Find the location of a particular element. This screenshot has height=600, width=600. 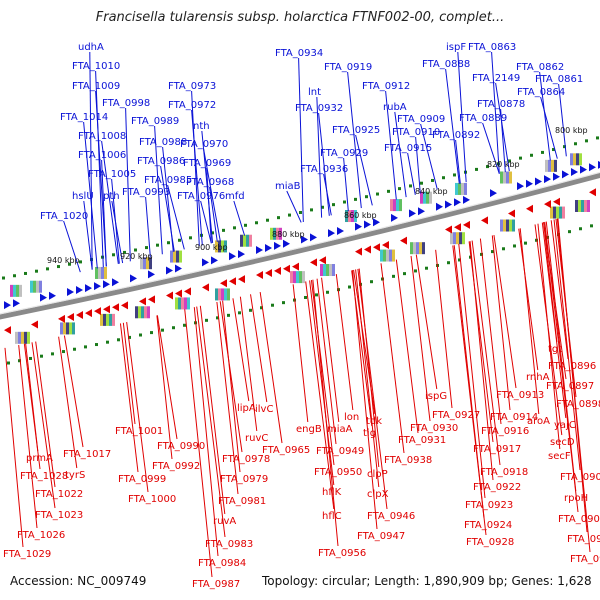

forward-gene-label: FTA_0969 is located at coordinates (207, 163).